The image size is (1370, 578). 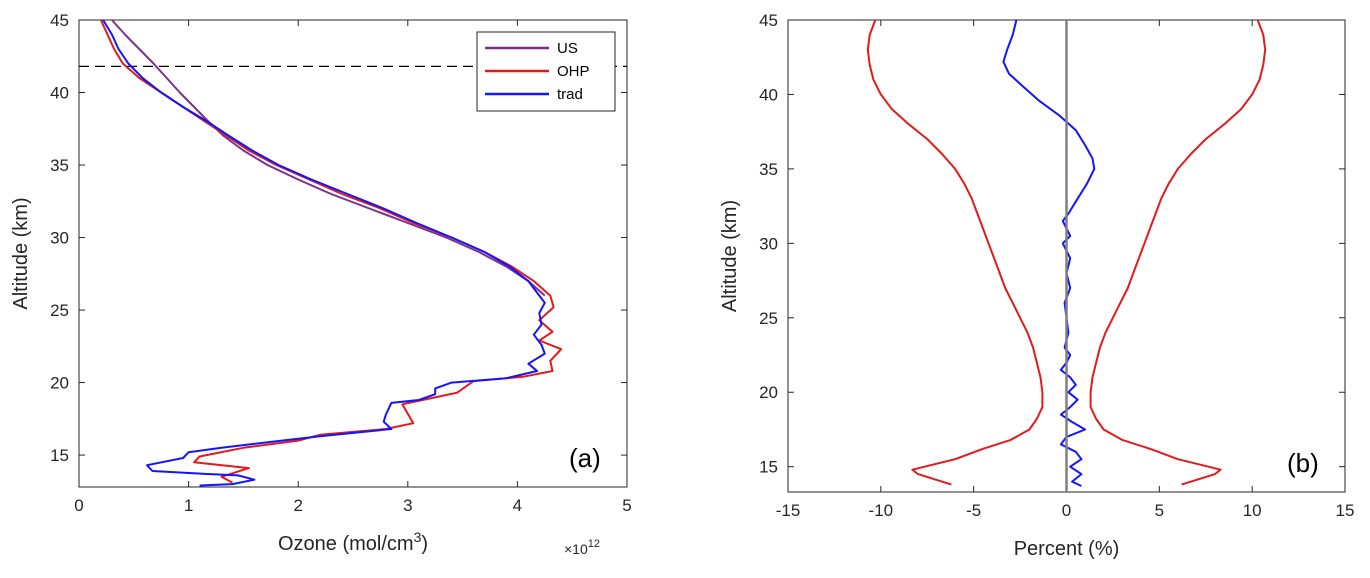 What do you see at coordinates (881, 510) in the screenshot?
I see `x-tick-label: -10` at bounding box center [881, 510].